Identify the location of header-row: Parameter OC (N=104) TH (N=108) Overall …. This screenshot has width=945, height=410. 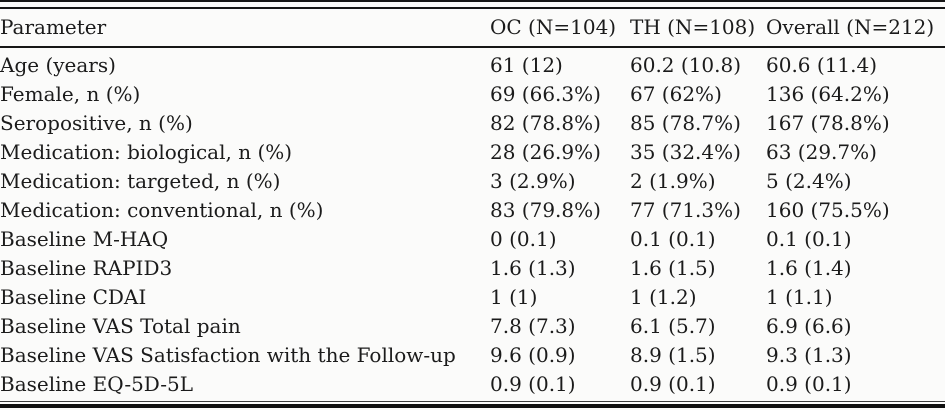
(472, 28).